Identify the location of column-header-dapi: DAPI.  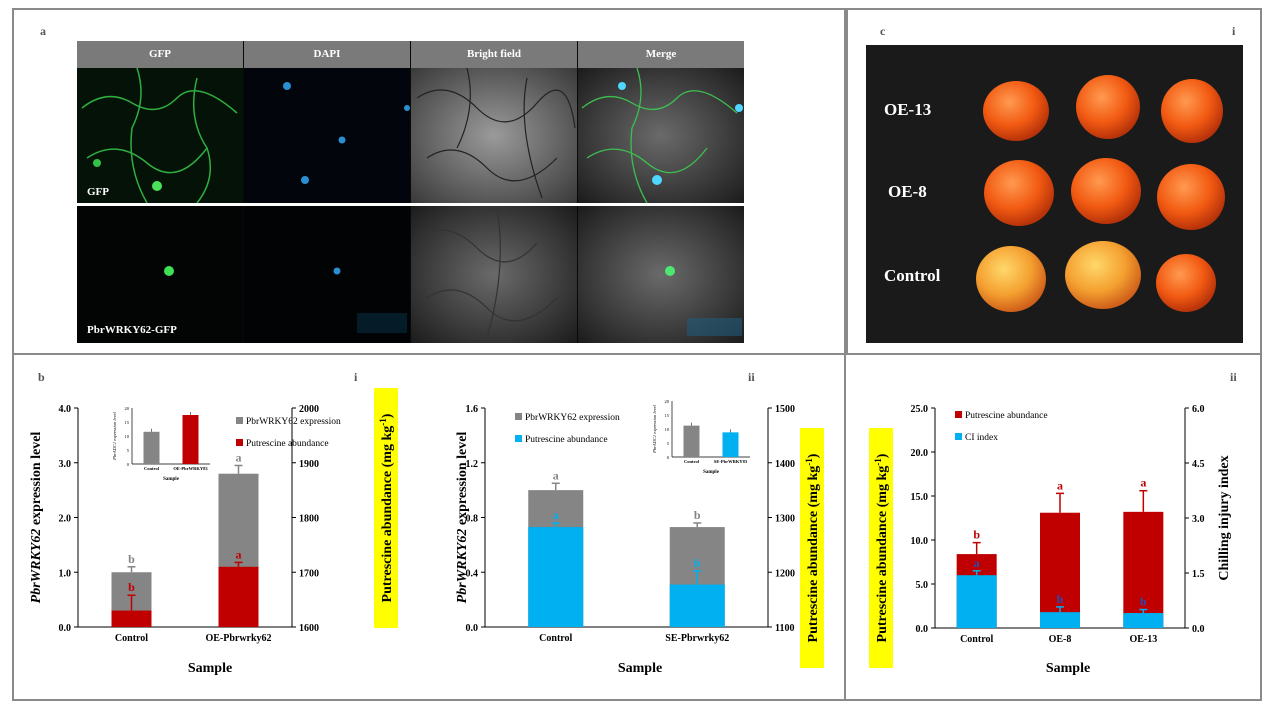
(327, 54).